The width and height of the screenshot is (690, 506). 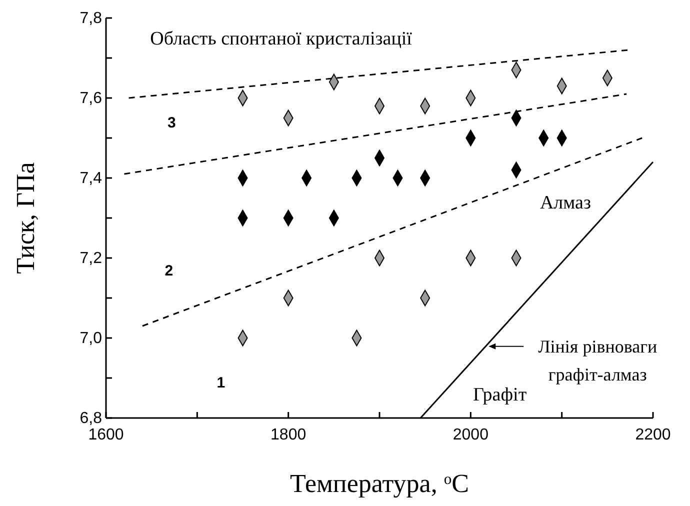 What do you see at coordinates (91, 19) in the screenshot?
I see `y-tick-label: 7,8` at bounding box center [91, 19].